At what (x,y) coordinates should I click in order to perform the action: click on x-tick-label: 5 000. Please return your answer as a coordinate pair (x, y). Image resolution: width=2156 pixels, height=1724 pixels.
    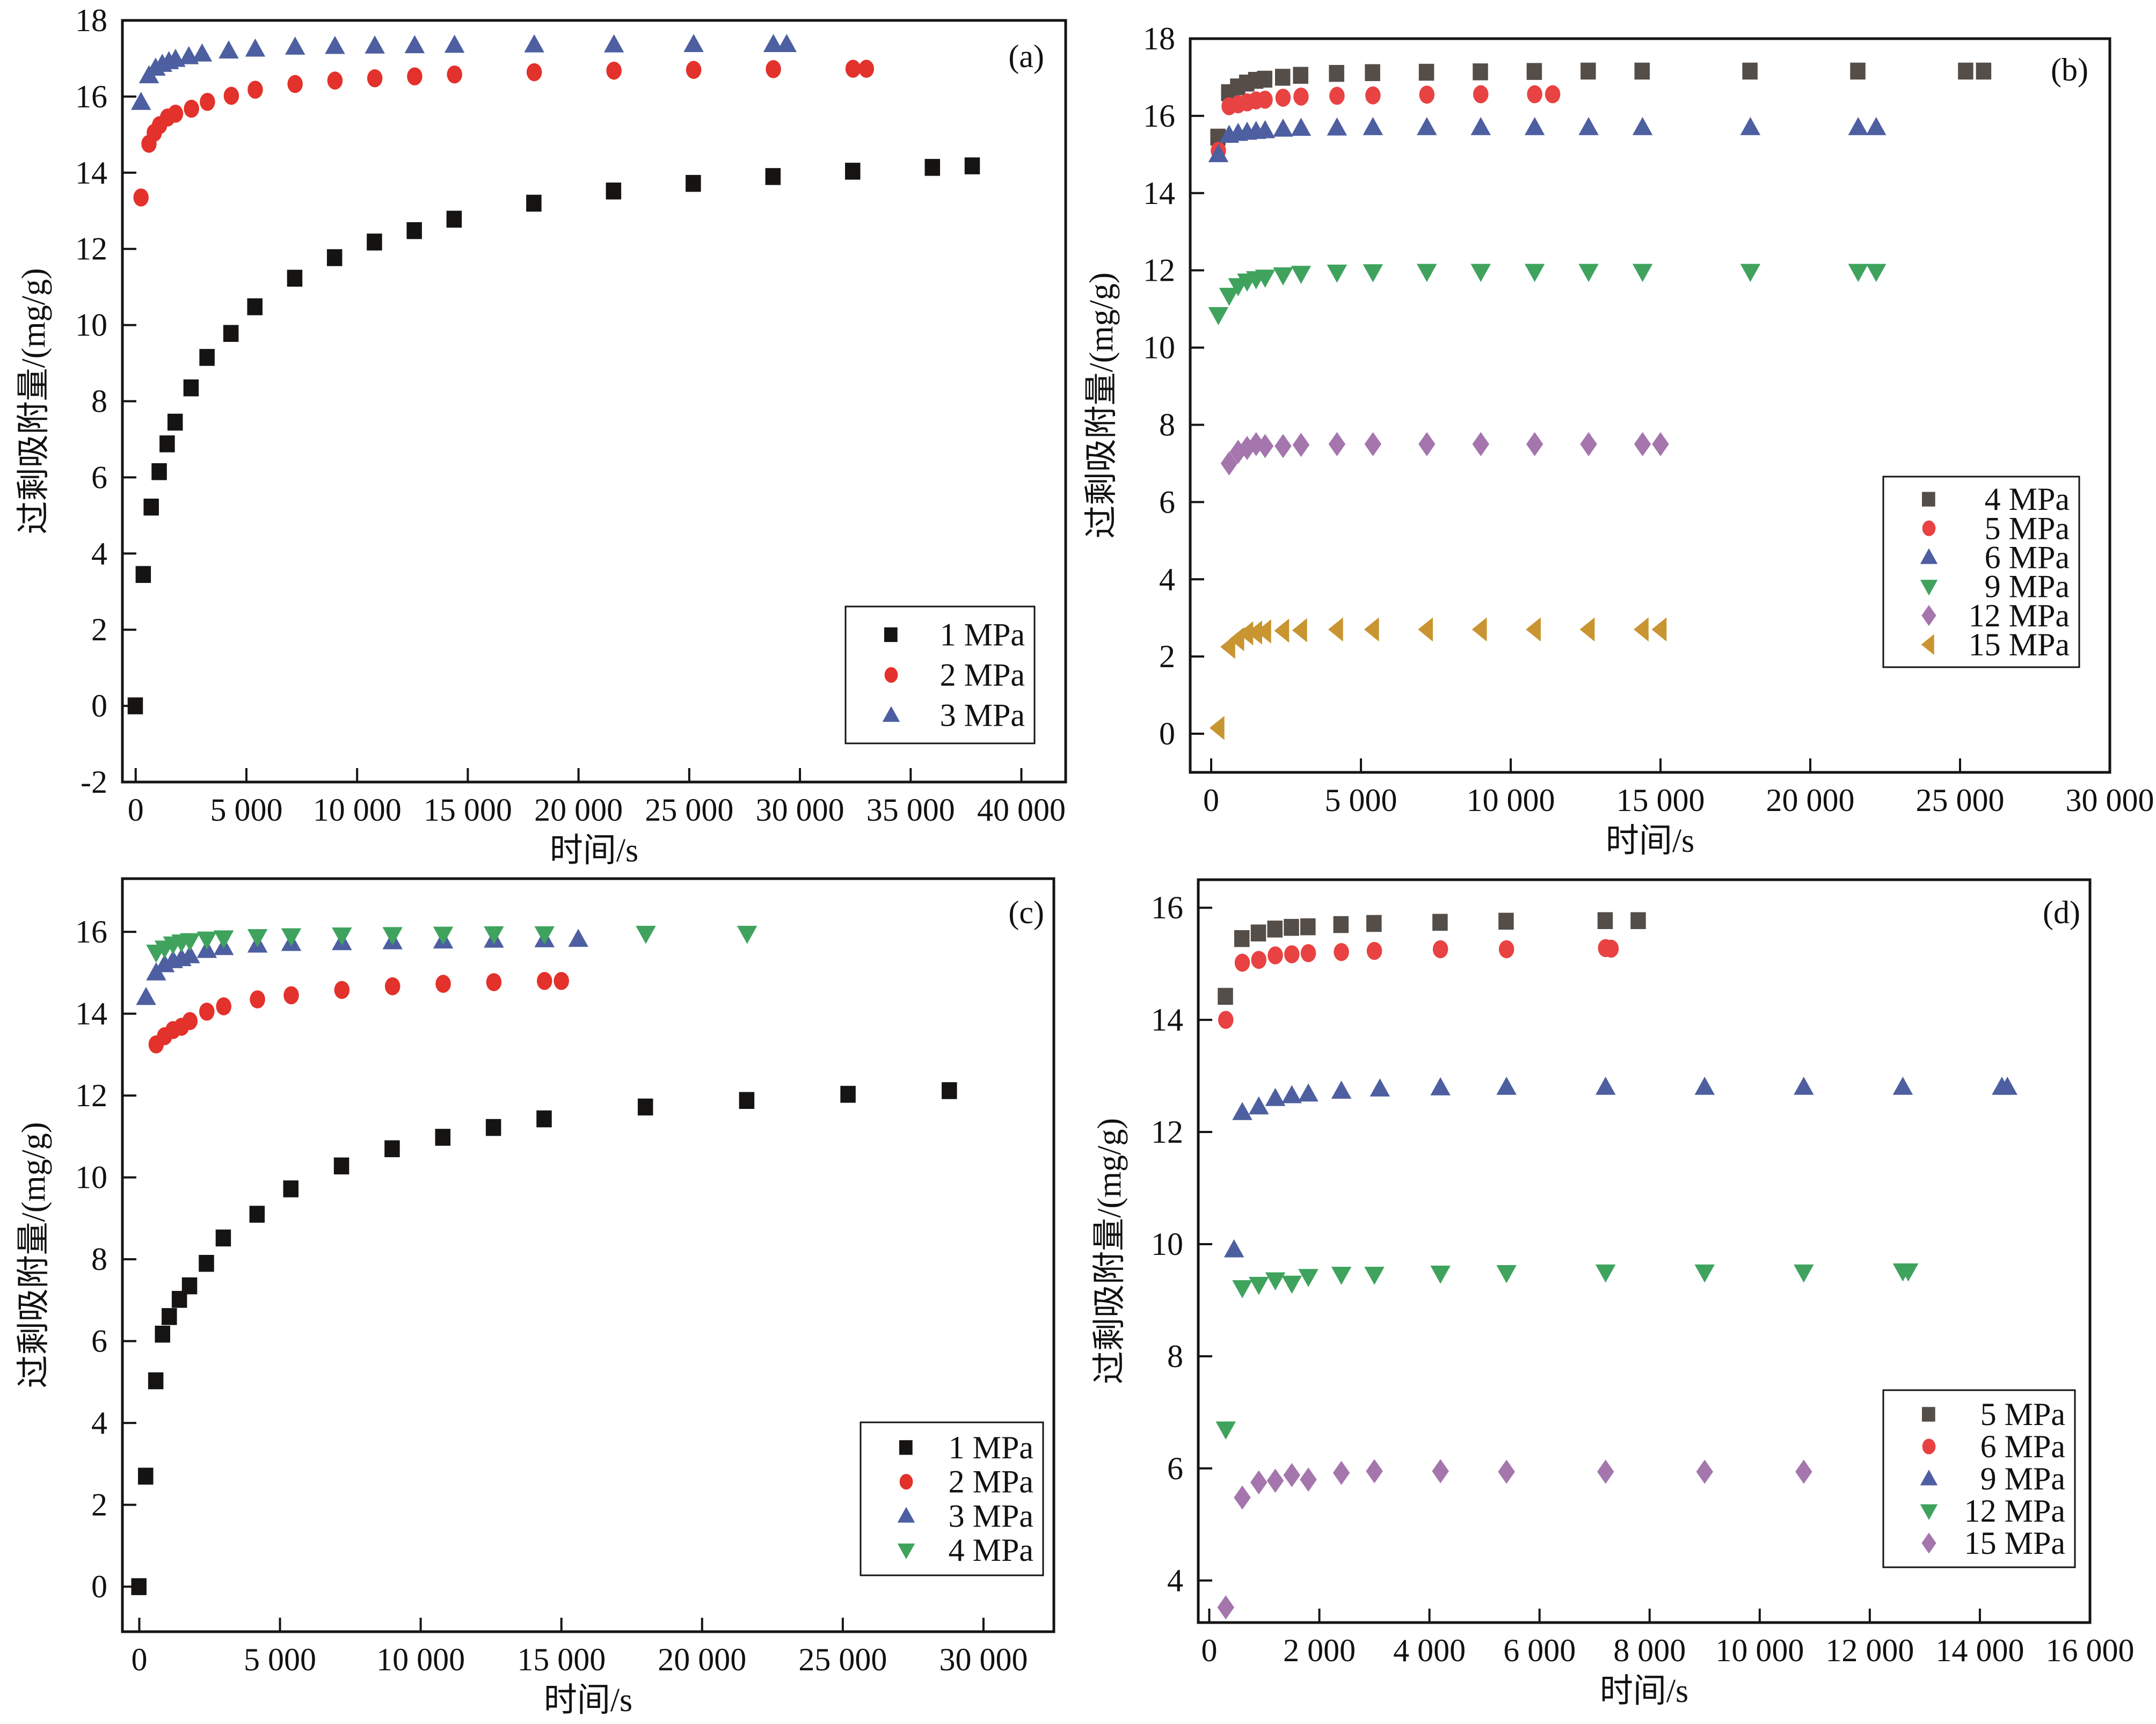
    Looking at the image, I should click on (246, 810).